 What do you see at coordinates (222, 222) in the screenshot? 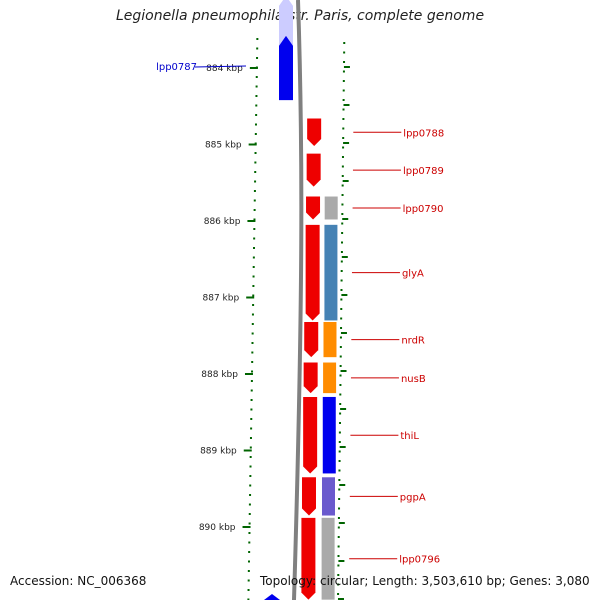
I see `scale-tick-label: 886 kbp` at bounding box center [222, 222].